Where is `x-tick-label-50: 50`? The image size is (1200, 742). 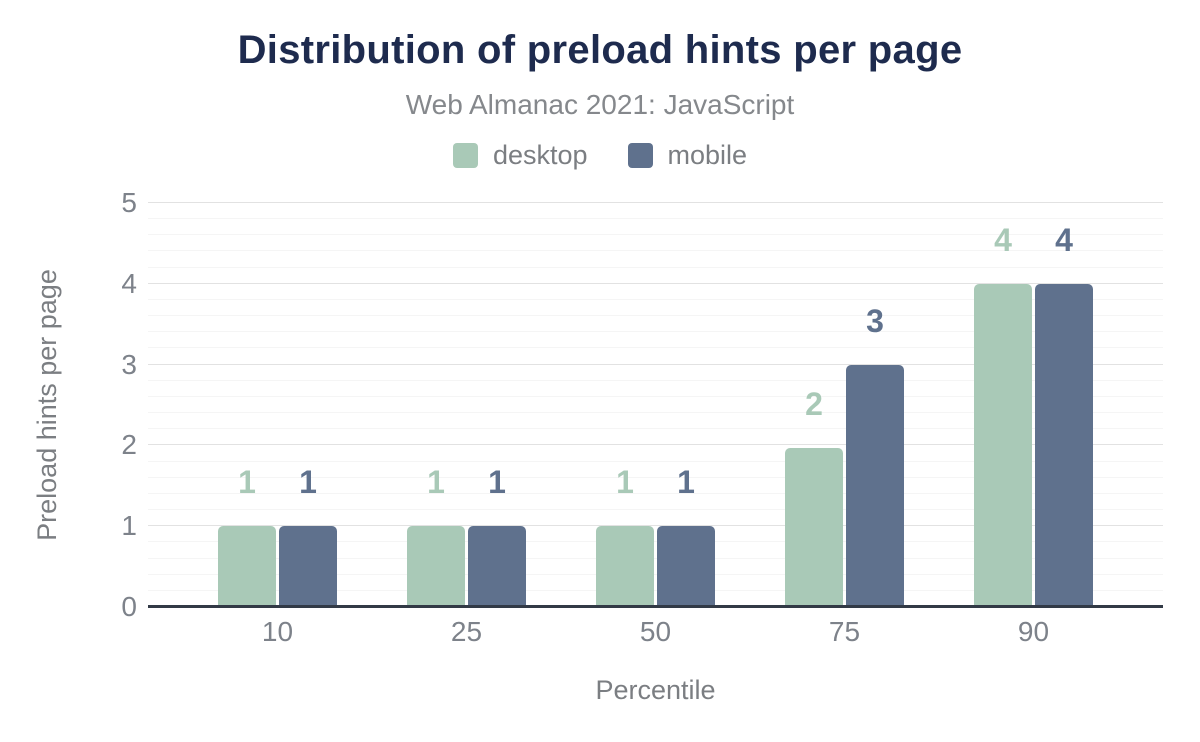 x-tick-label-50: 50 is located at coordinates (655, 631).